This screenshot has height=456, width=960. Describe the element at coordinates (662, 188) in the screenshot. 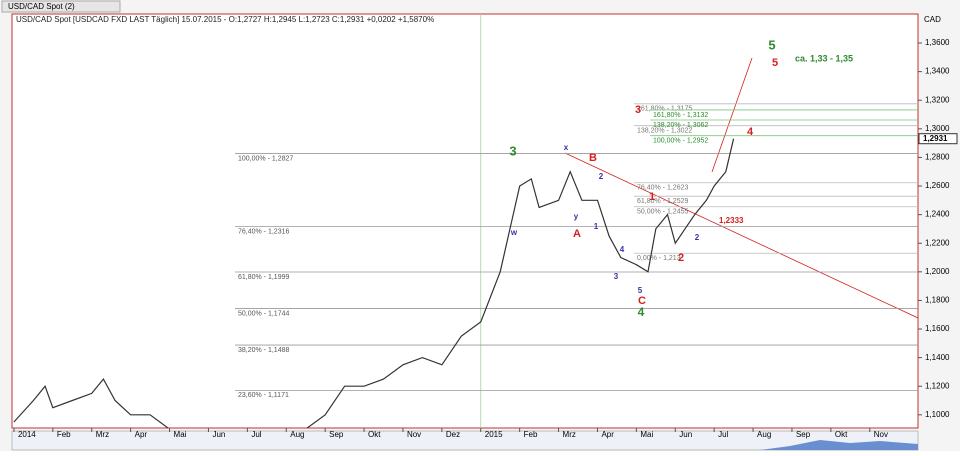

I see `fib-label: 76,40% - 1,2623` at that location.